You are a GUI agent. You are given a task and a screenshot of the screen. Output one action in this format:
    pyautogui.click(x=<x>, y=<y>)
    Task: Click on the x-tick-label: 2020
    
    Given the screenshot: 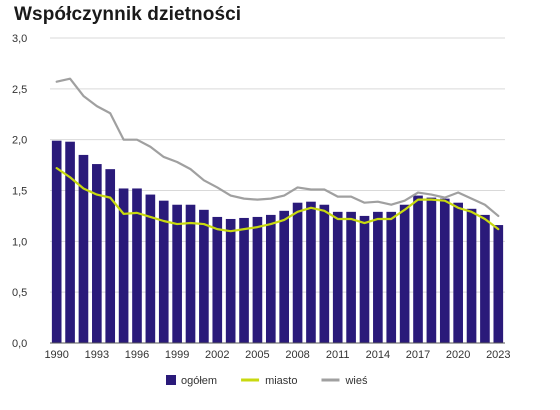 What is the action you would take?
    pyautogui.click(x=458, y=355)
    